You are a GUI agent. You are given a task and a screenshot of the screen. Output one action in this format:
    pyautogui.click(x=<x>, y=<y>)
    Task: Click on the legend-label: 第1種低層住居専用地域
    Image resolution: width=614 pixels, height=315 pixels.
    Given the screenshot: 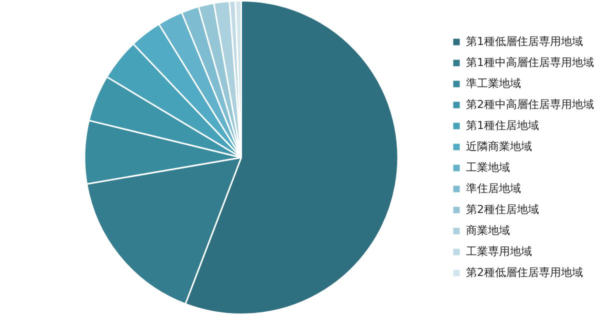 What is the action you would take?
    pyautogui.click(x=524, y=41)
    